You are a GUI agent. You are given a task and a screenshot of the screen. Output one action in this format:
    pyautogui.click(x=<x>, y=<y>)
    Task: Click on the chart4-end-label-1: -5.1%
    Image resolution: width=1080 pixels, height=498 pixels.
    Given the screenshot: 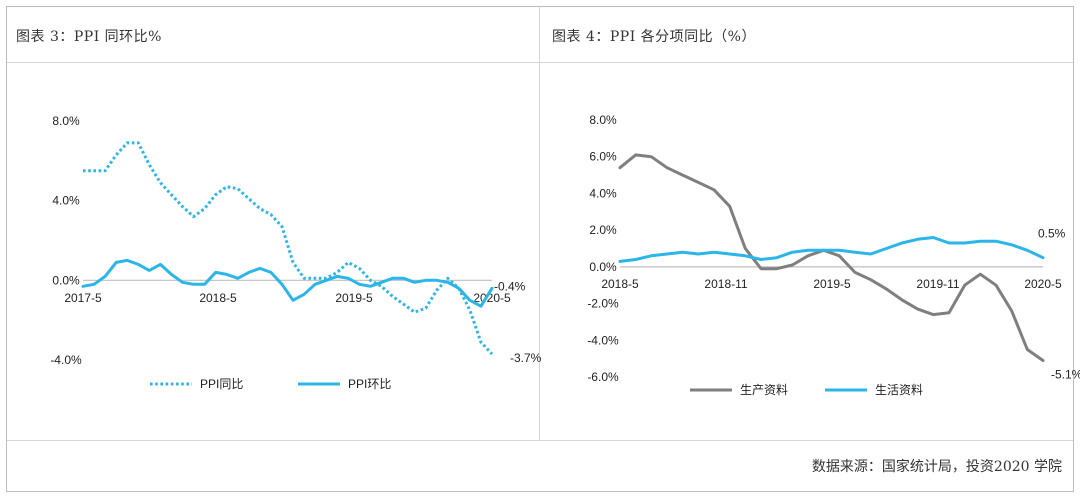 What is the action you would take?
    pyautogui.click(x=1065, y=374)
    